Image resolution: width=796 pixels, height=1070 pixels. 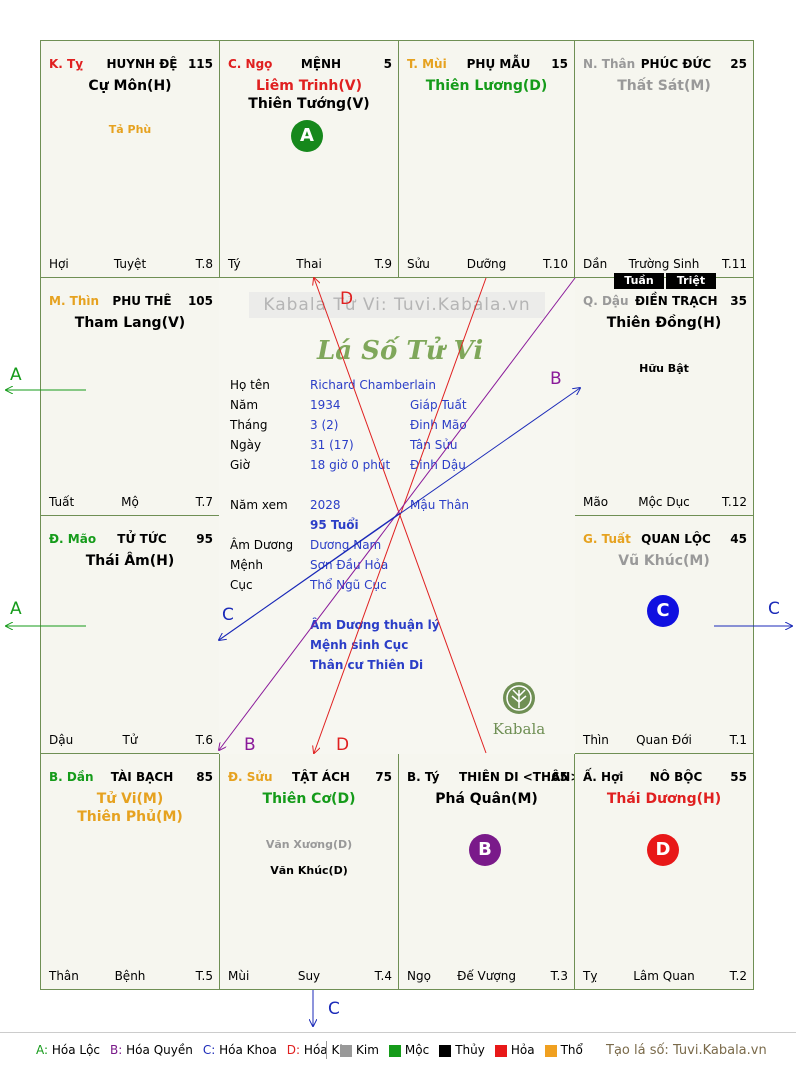 I want to click on label-d-upper: D, so click(x=346, y=299).